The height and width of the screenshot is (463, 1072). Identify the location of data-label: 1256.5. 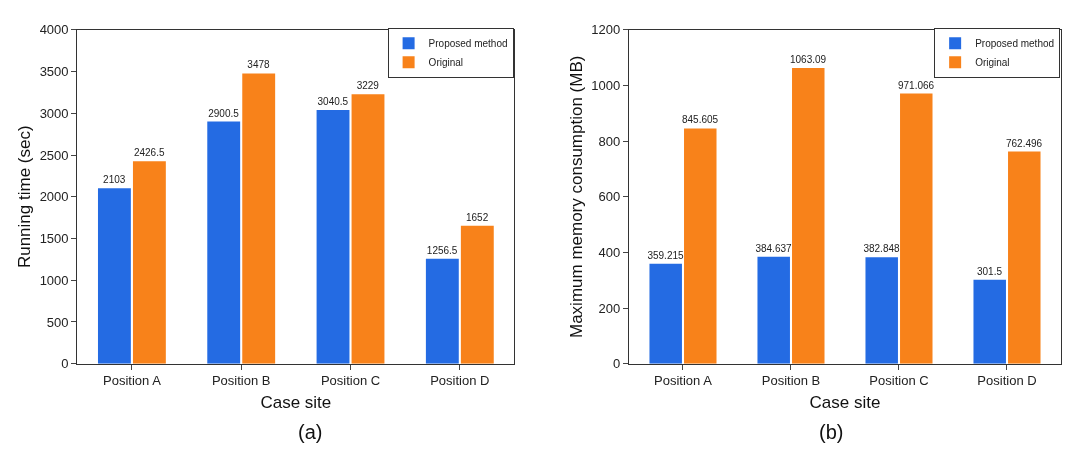
(442, 250).